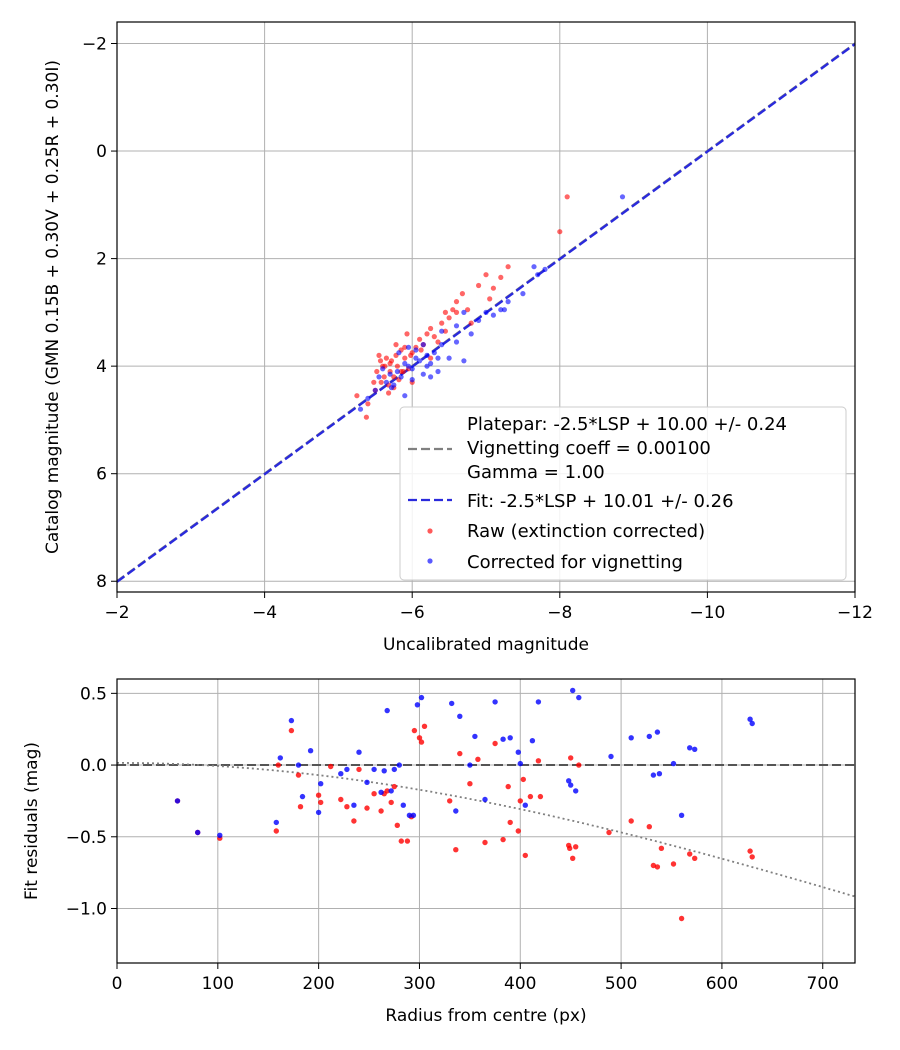  Describe the element at coordinates (32, 821) in the screenshot. I see `y-axis-label: Fit residuals (mag)` at that location.